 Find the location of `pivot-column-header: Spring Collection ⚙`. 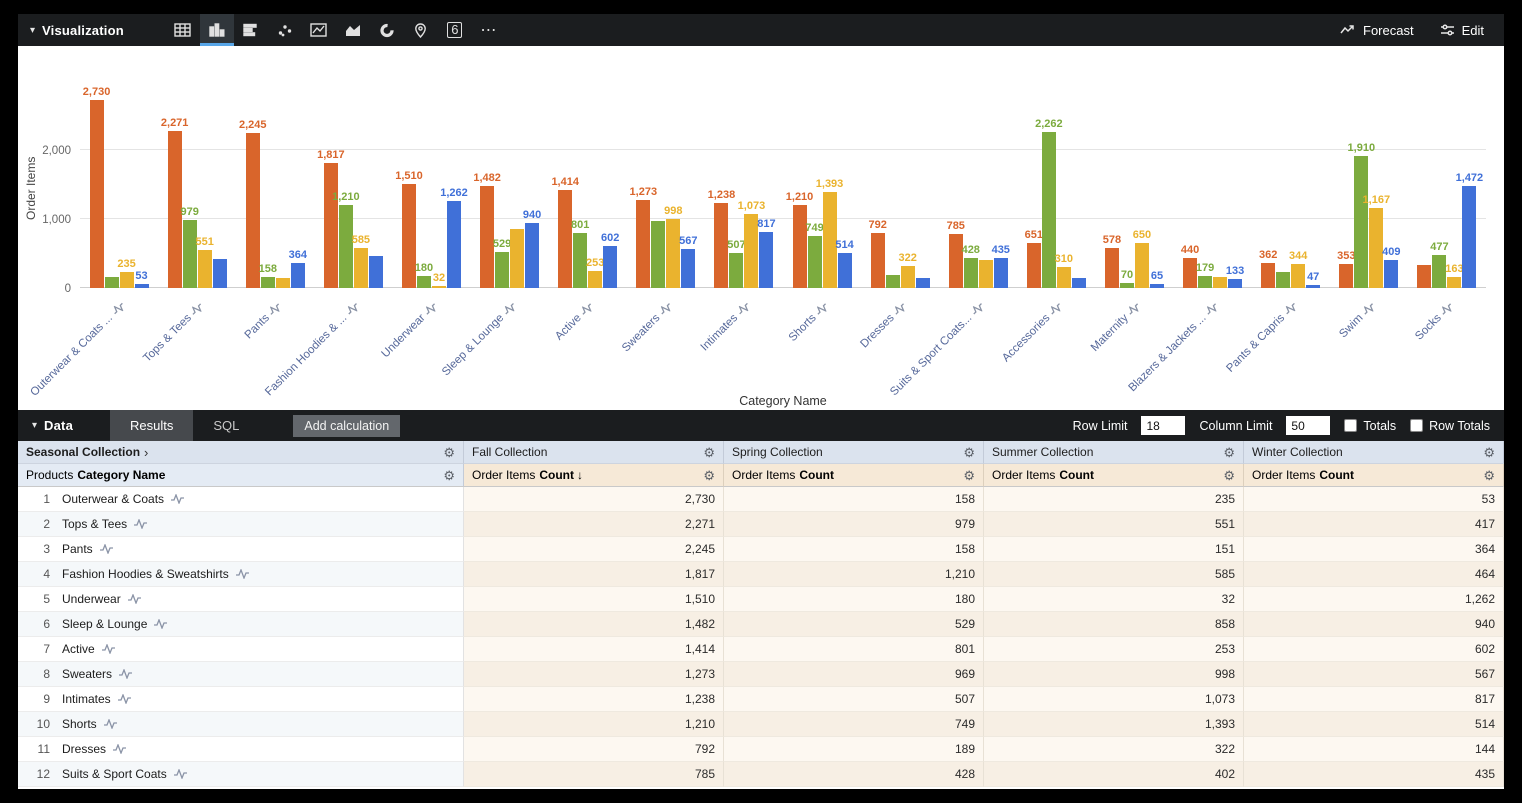

pivot-column-header: Spring Collection ⚙ is located at coordinates (854, 452).